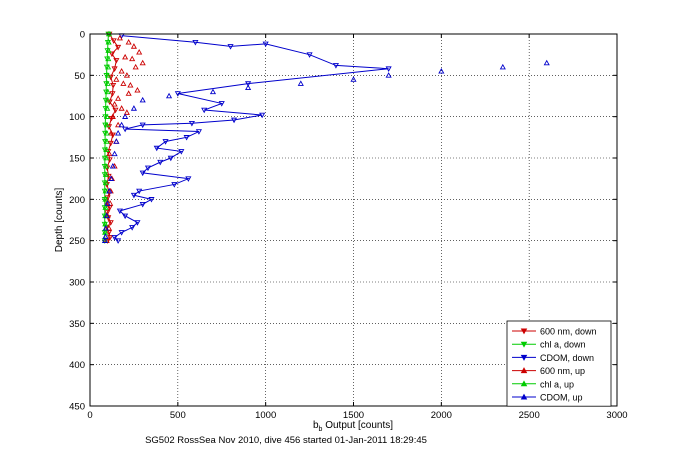 The height and width of the screenshot is (454, 681). I want to click on x-axis-label: bb Output [counts], so click(353, 426).